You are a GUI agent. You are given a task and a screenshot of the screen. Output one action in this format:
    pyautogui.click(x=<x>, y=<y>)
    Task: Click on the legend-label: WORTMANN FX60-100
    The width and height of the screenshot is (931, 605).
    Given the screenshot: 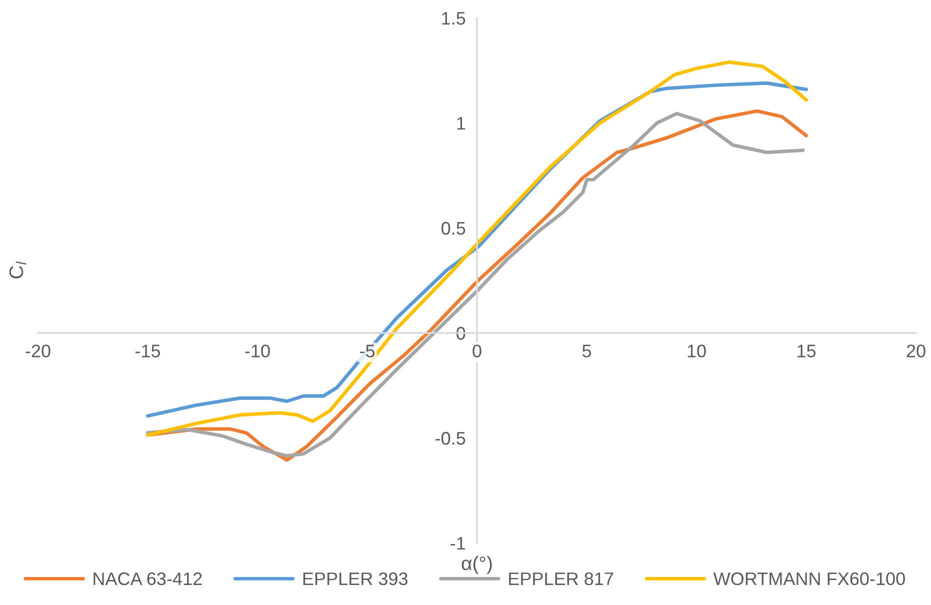 What is the action you would take?
    pyautogui.click(x=809, y=579)
    